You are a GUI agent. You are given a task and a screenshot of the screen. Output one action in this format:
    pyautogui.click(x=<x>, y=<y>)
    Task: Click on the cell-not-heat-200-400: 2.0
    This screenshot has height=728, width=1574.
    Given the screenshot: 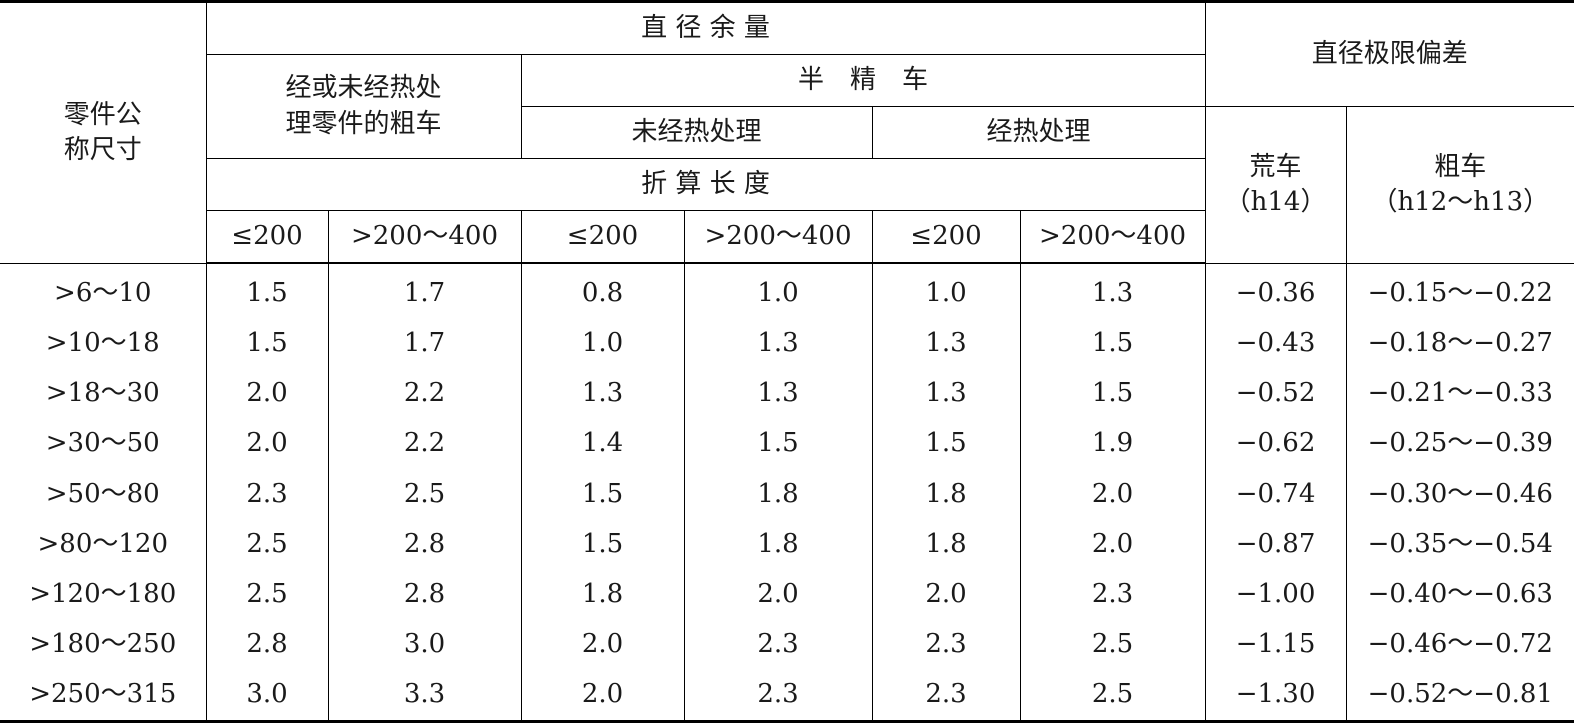 What is the action you would take?
    pyautogui.click(x=778, y=594)
    